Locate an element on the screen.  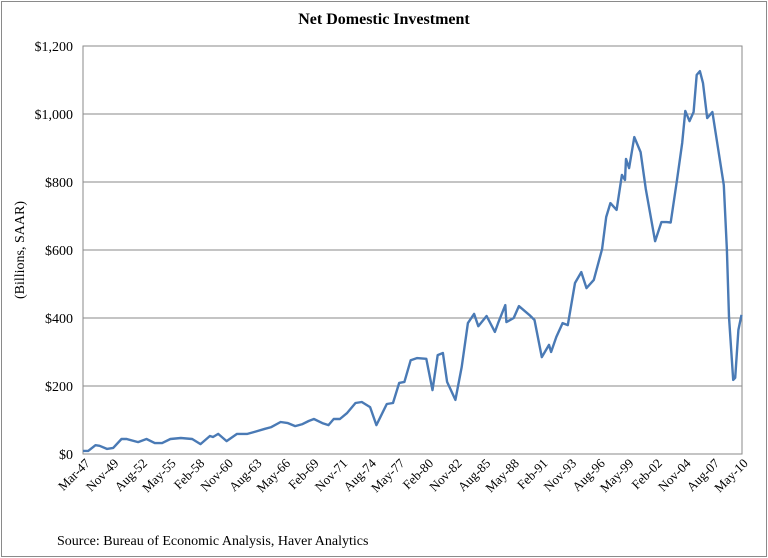
y-tick-label: $400 is located at coordinates (59, 319).